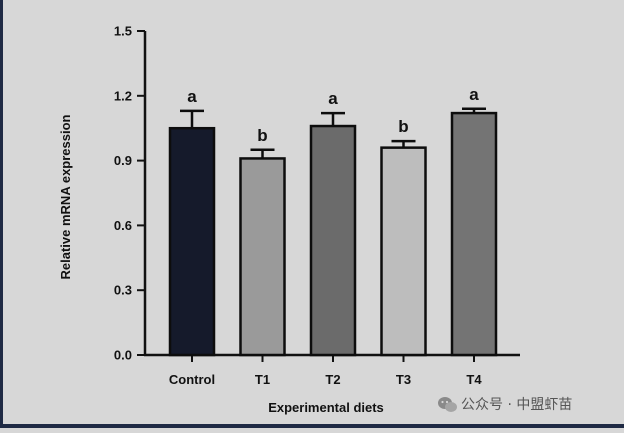 Image resolution: width=624 pixels, height=433 pixels. I want to click on watermark-text: 公众号 · 中盟虾苗, so click(516, 405).